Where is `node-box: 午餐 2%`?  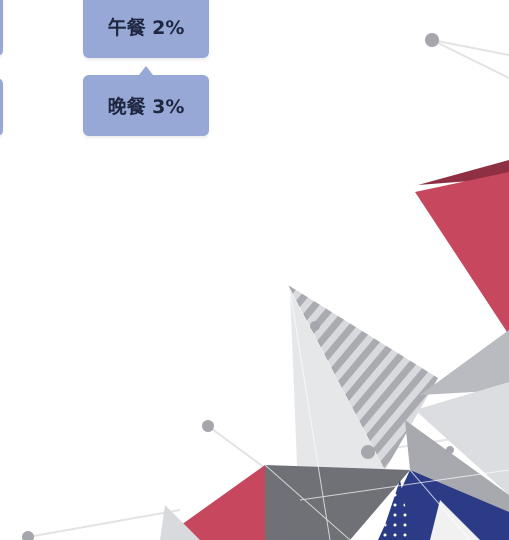 node-box: 午餐 2% is located at coordinates (146, 29).